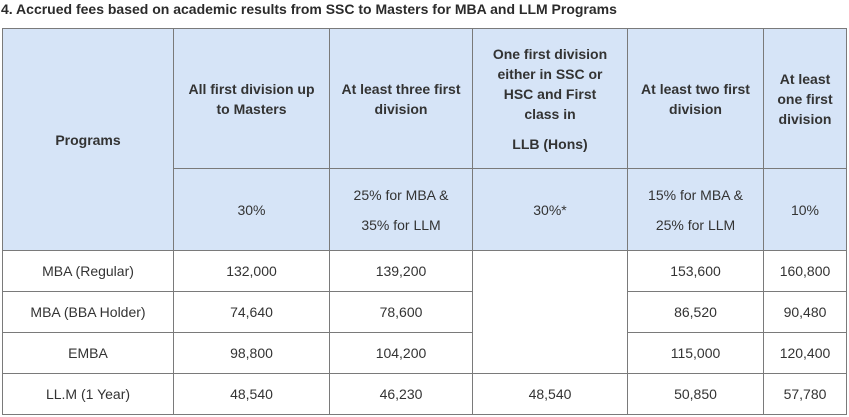  I want to click on programs-header: Programs, so click(88, 139).